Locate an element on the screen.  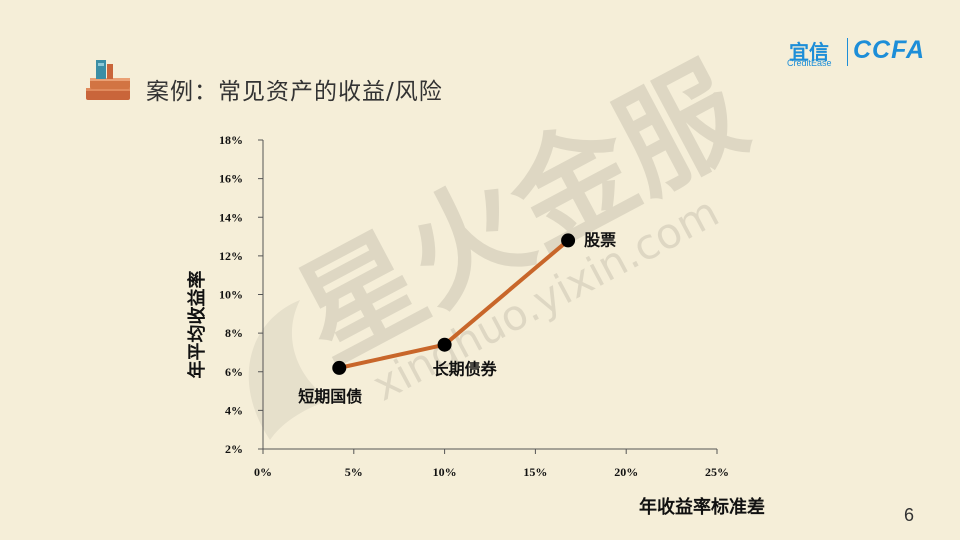
data-point-label: 股票 is located at coordinates (600, 239).